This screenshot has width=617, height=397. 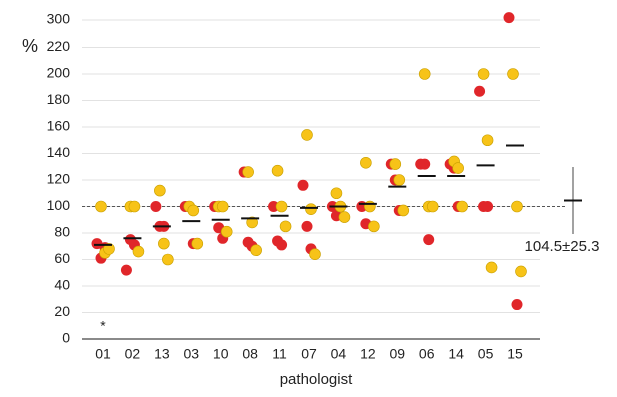 I want to click on y-tick-label: 140, so click(x=59, y=152).